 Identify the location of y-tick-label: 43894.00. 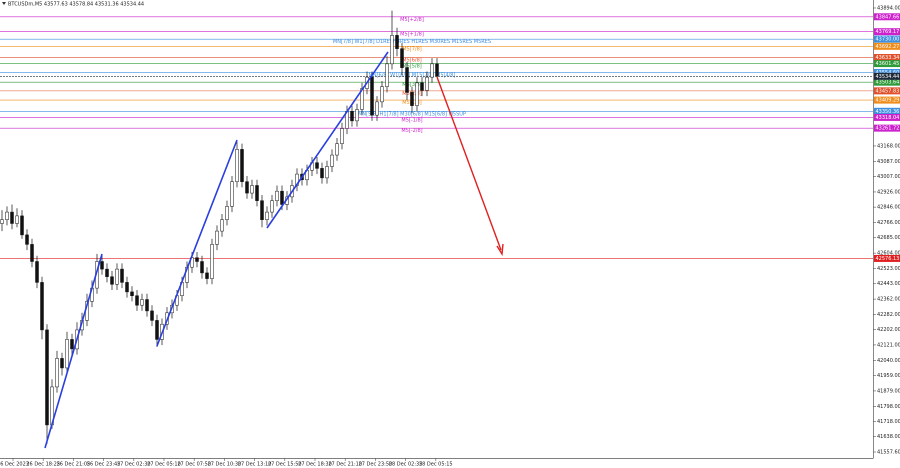
(888, 8).